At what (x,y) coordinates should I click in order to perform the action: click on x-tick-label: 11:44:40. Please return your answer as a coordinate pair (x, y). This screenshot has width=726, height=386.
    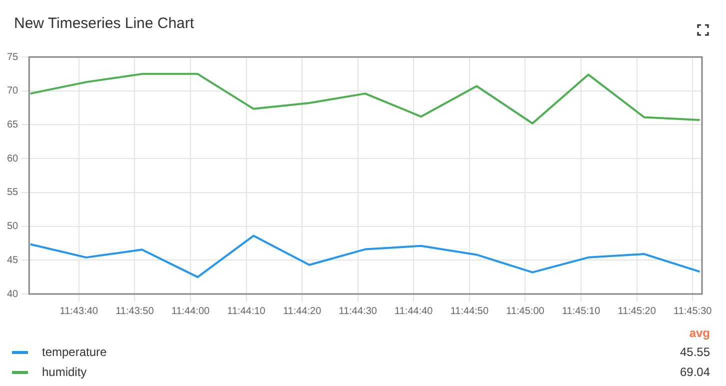
    Looking at the image, I should click on (414, 311).